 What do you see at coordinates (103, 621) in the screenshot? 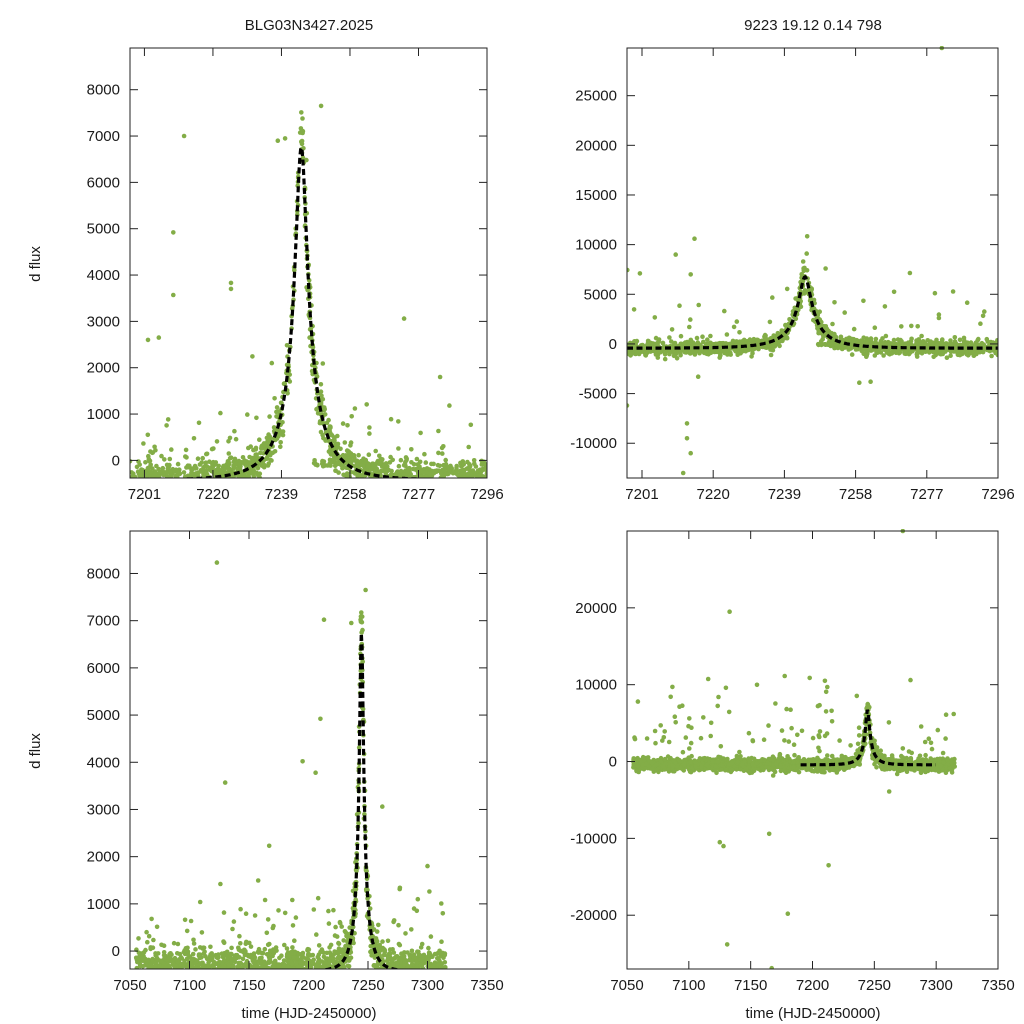
I see `y-tick-label: 7000` at bounding box center [103, 621].